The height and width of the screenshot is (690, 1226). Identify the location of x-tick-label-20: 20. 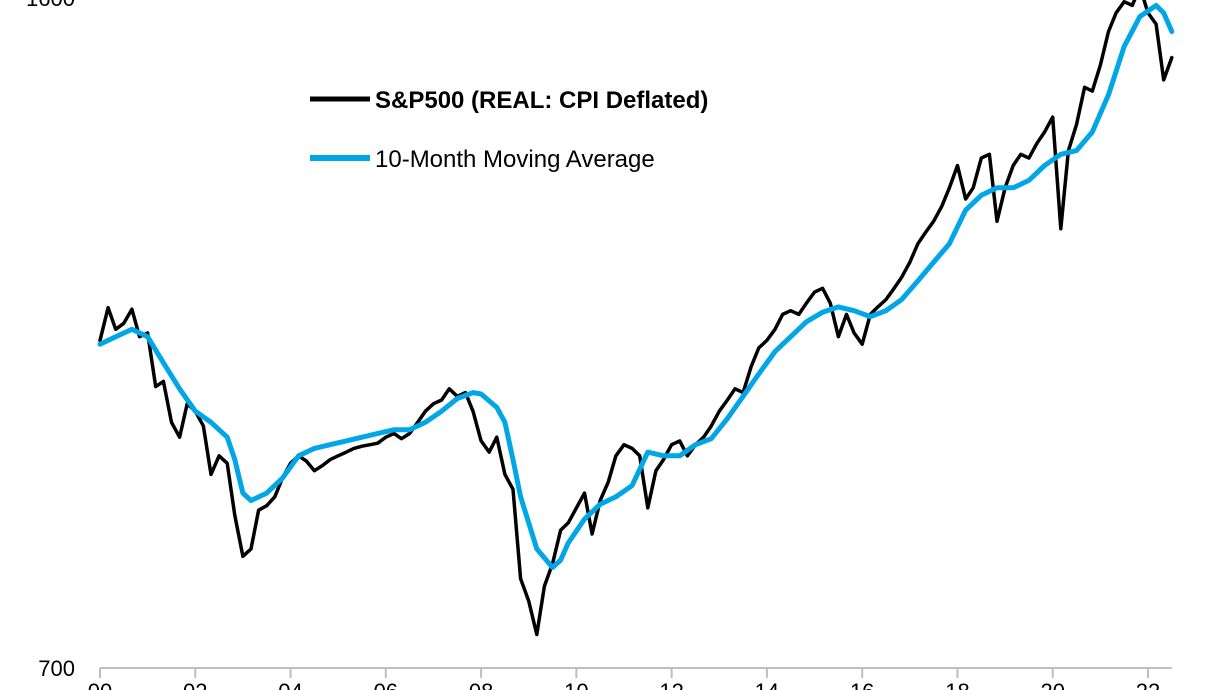
(1052, 684).